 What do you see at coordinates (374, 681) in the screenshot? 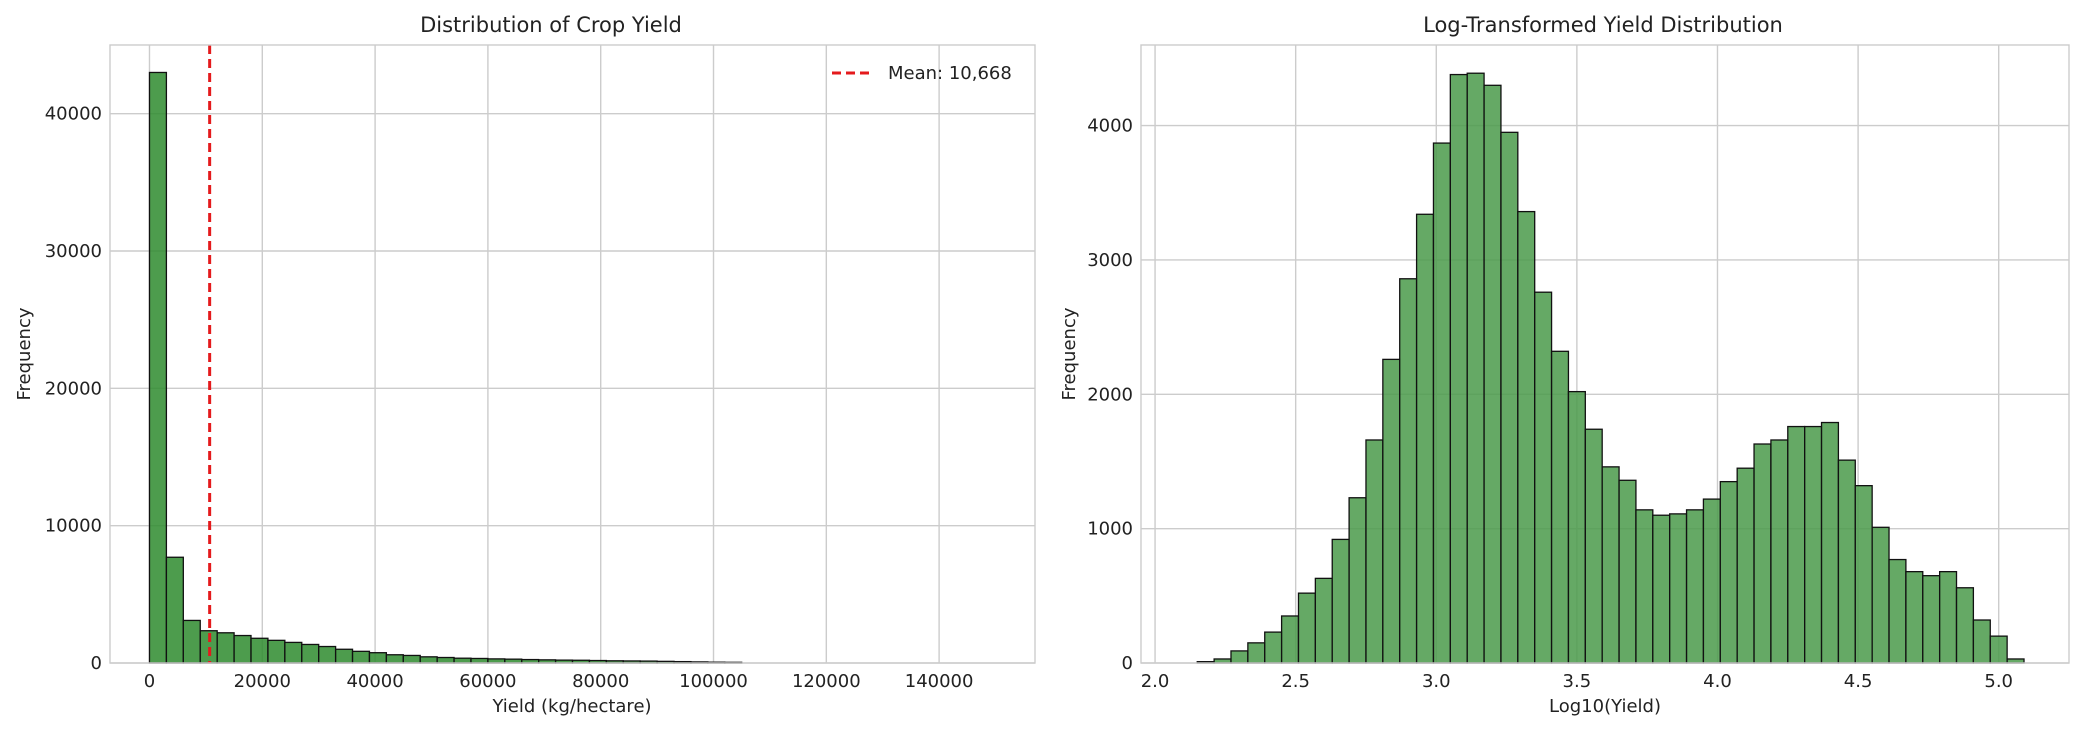
I see `x-tick-label: 40000` at bounding box center [374, 681].